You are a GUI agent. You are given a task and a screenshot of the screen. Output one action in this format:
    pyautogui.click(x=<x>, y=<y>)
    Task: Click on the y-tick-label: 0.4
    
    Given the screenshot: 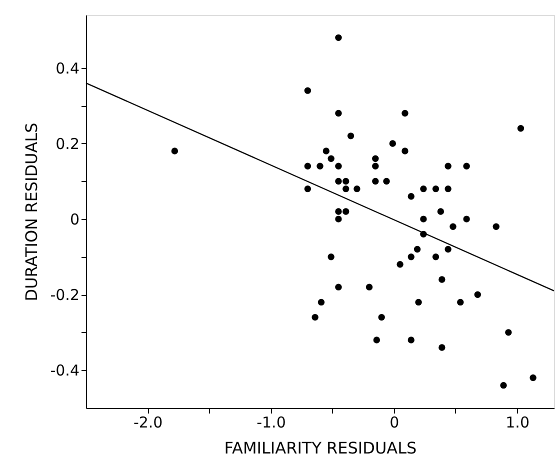 What is the action you would take?
    pyautogui.click(x=68, y=68)
    